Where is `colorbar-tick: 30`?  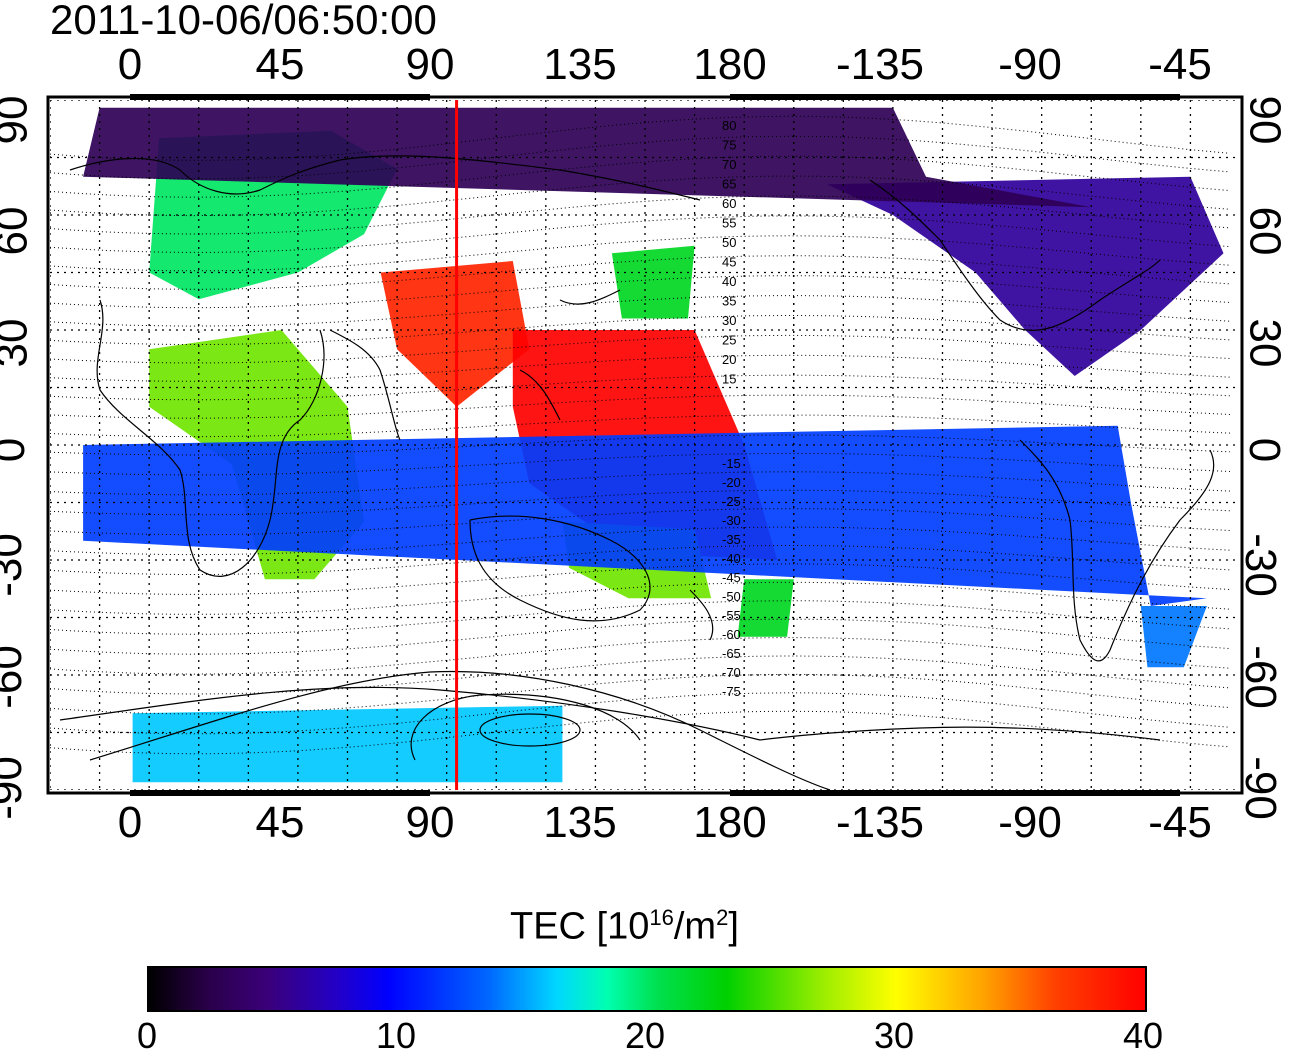 colorbar-tick: 30 is located at coordinates (894, 1035).